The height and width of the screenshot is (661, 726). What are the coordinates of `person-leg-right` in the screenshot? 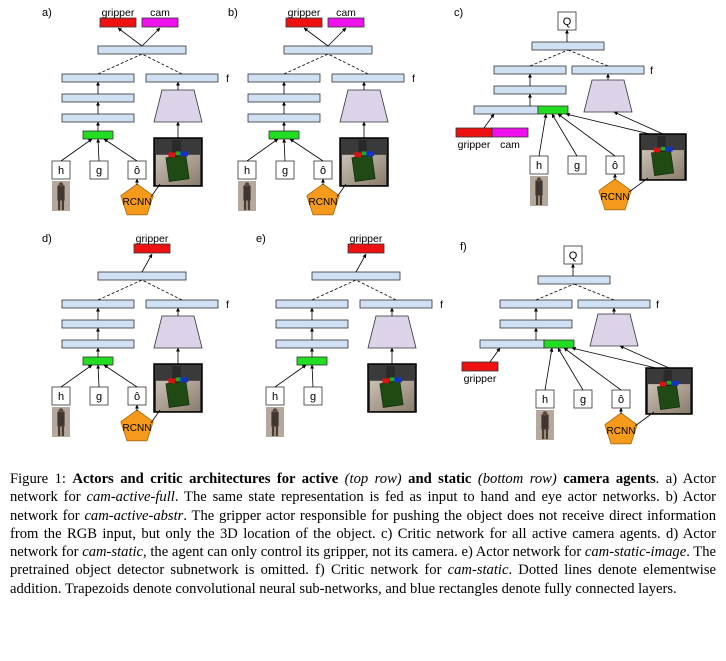 It's located at (63, 431).